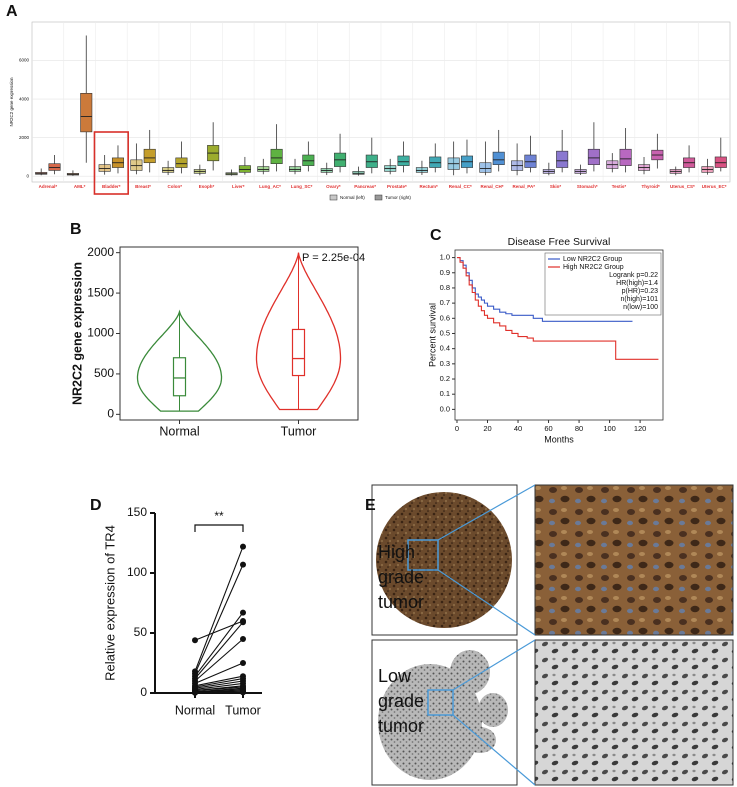 The width and height of the screenshot is (737, 787). Describe the element at coordinates (445, 393) in the screenshot. I see `y-tick-label: 0.1` at that location.